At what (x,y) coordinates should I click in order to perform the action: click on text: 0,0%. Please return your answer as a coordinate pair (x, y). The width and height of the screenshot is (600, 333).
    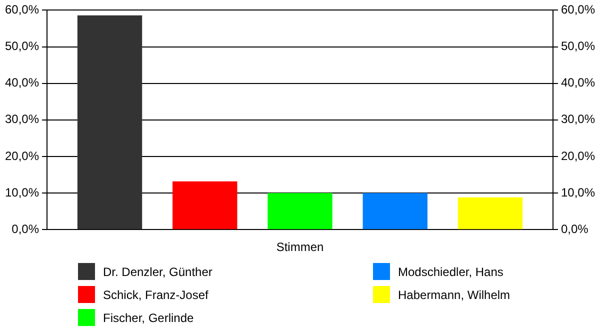
    Looking at the image, I should click on (574, 229).